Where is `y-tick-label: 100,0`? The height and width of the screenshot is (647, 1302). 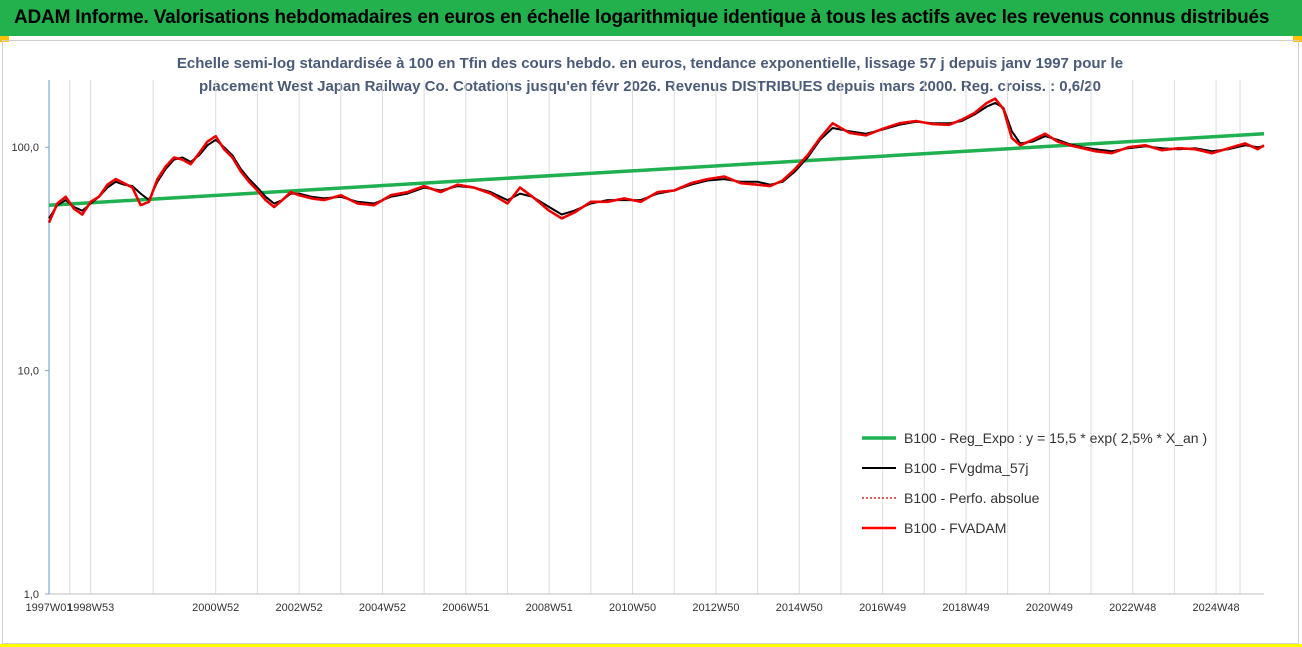
y-tick-label: 100,0 is located at coordinates (25, 148).